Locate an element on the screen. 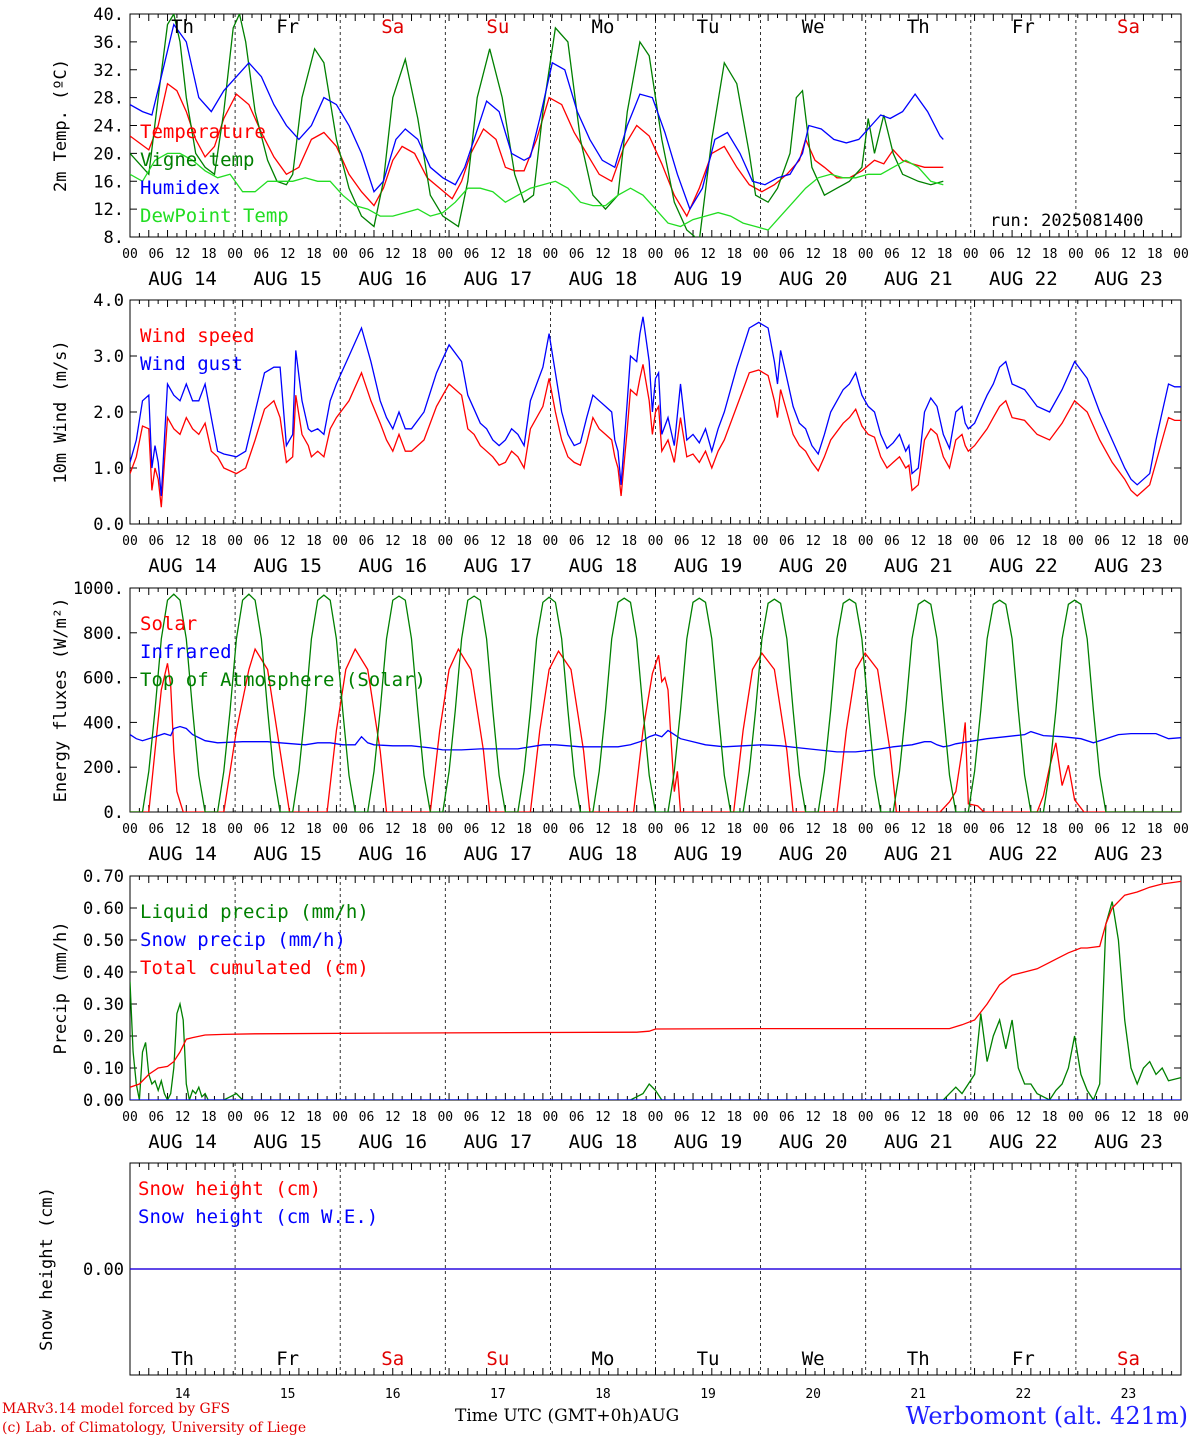 Image resolution: width=1194 pixels, height=1440 pixels. y-tick-label: 24. is located at coordinates (108, 127).